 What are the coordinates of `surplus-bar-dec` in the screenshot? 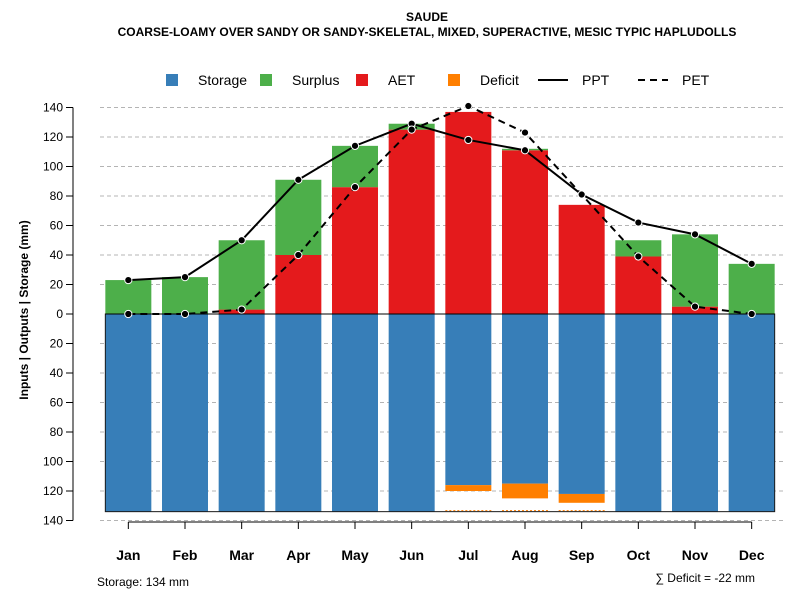 It's located at (751, 288).